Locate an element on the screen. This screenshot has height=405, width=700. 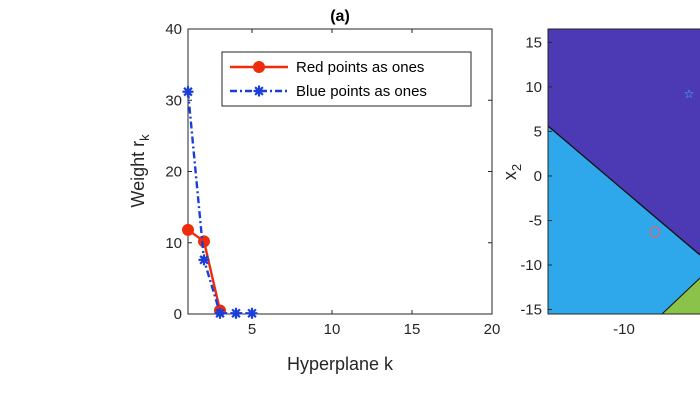
y-tick-label-b: -15 is located at coordinates (531, 310).